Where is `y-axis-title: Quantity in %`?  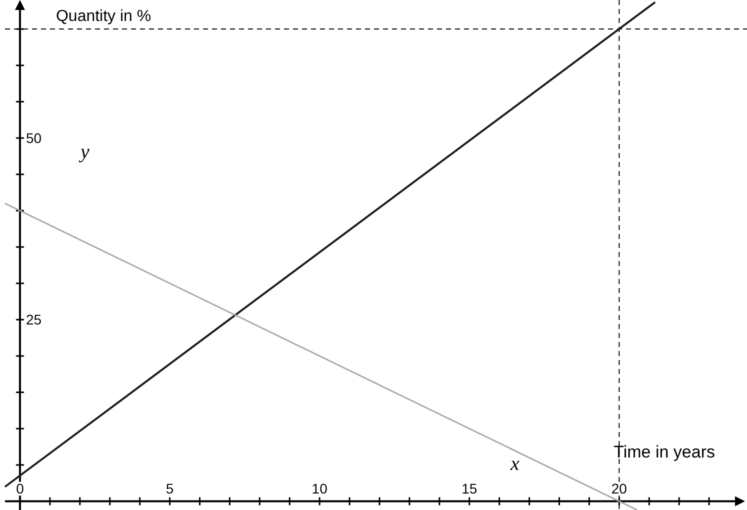 y-axis-title: Quantity in % is located at coordinates (104, 16).